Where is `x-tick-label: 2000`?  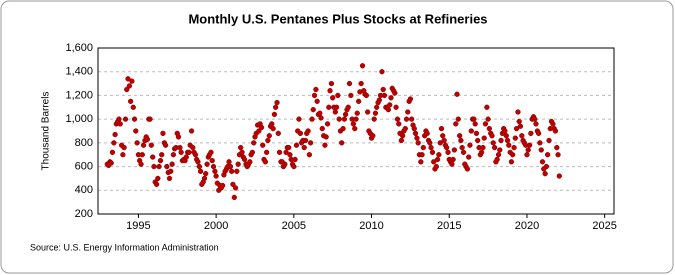
x-tick-label: 2000 is located at coordinates (216, 226).